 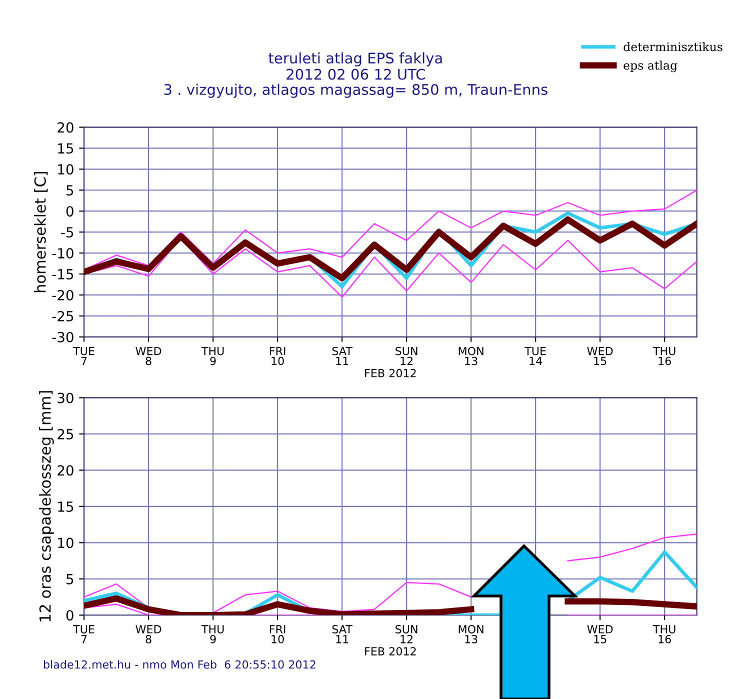 I want to click on y-tick-label: -10, so click(x=63, y=253).